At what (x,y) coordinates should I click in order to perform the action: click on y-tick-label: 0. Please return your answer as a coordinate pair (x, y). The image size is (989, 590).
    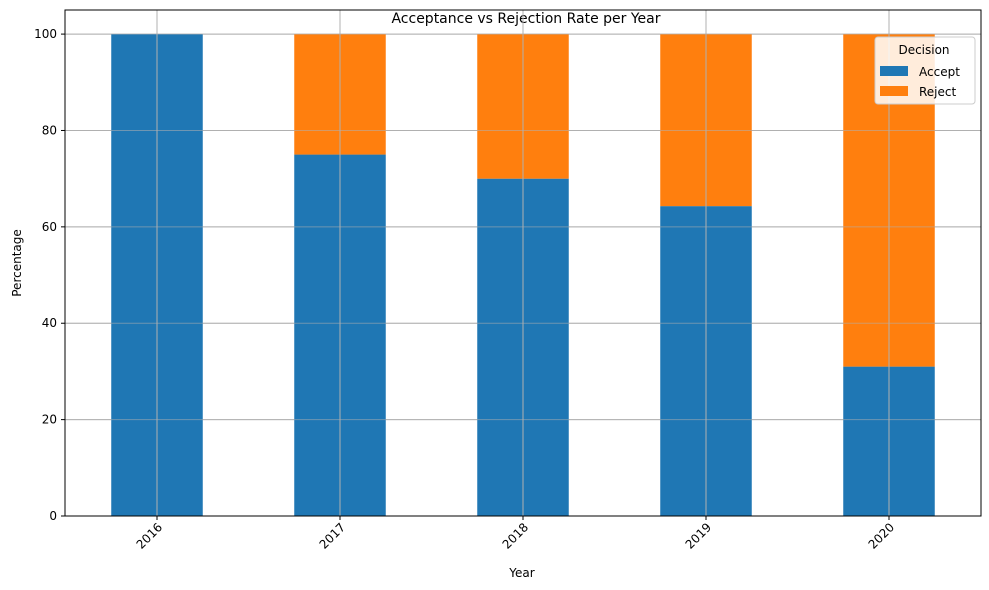
    Looking at the image, I should click on (53, 516).